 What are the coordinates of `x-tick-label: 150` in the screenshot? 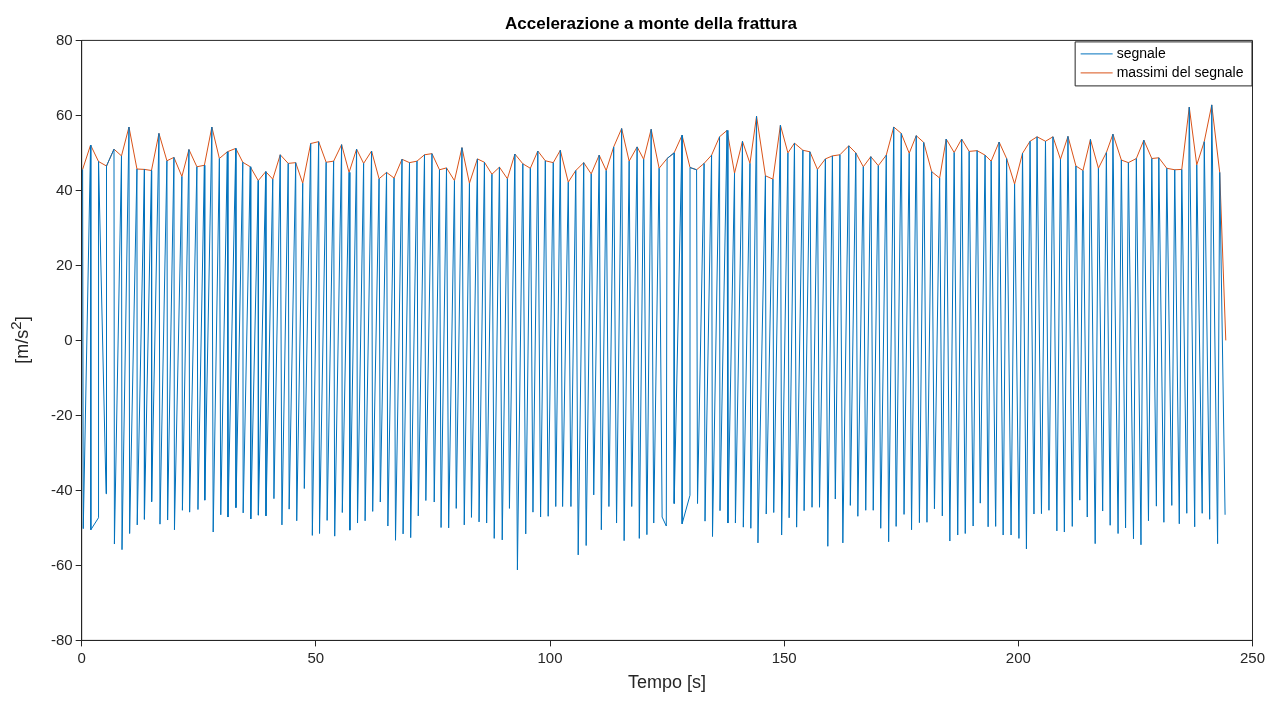 It's located at (784, 657).